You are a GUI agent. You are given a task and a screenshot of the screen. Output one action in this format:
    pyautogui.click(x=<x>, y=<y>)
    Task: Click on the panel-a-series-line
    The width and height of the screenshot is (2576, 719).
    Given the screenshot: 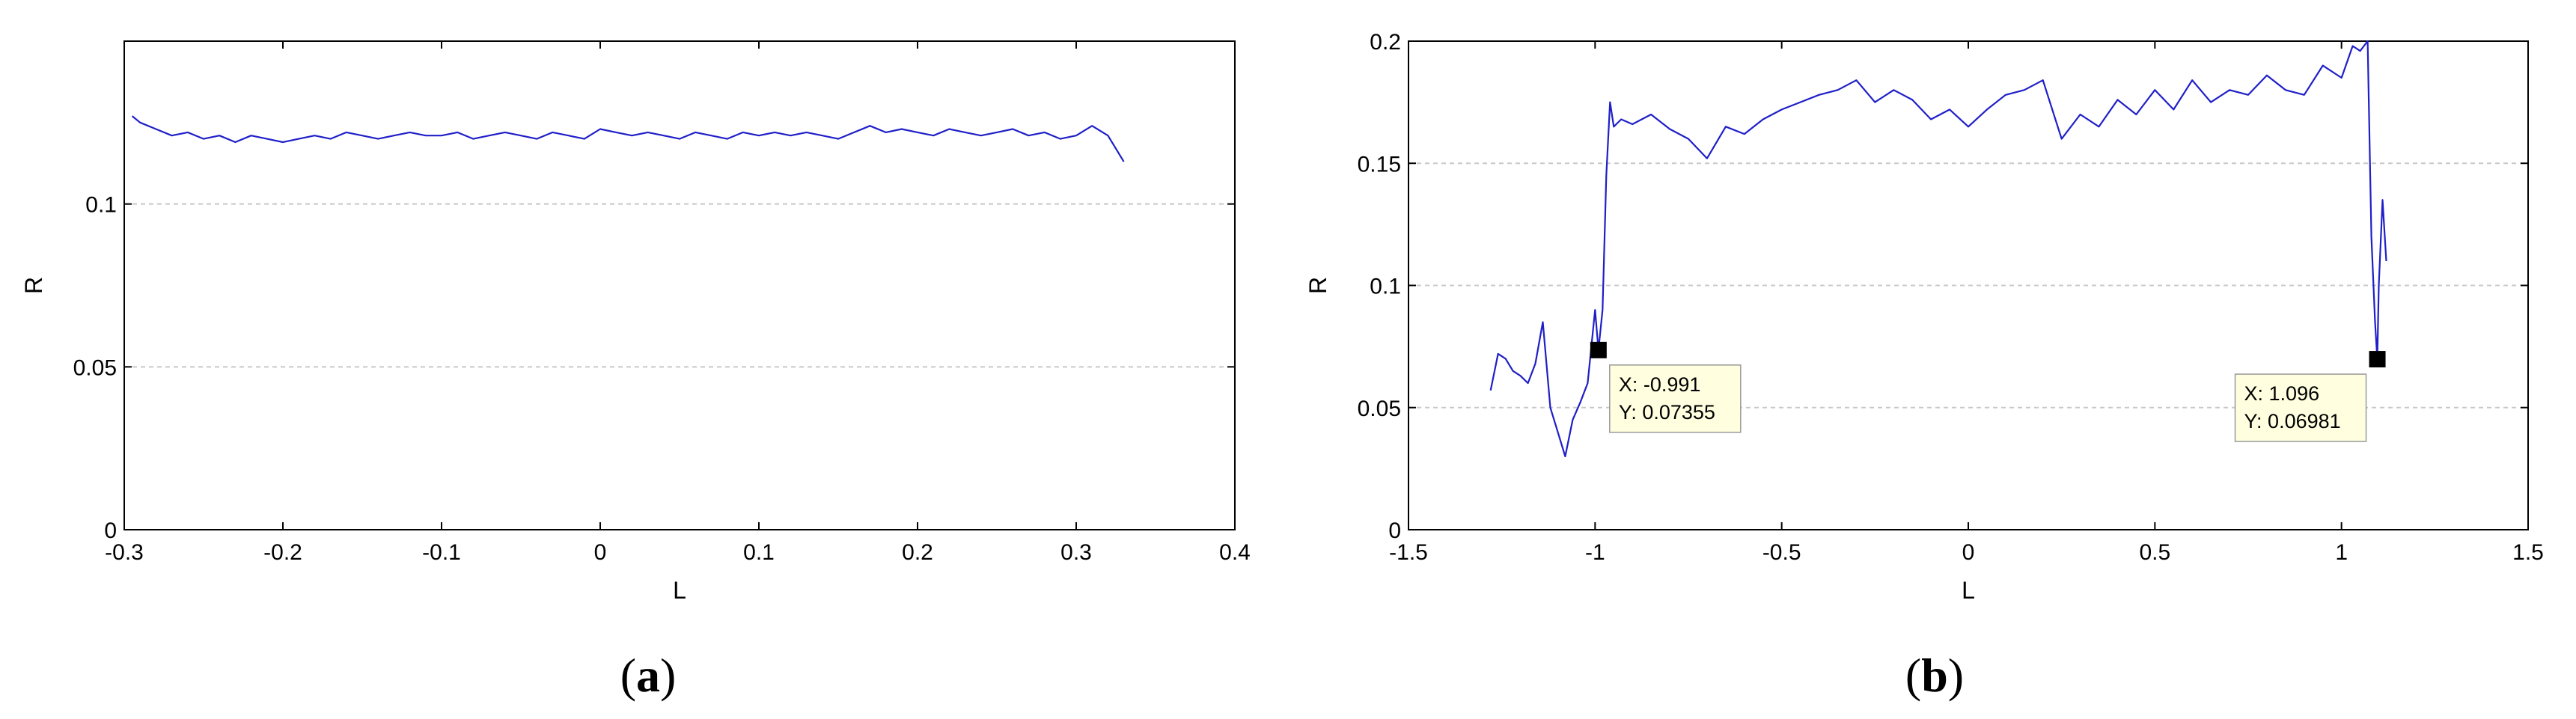 What is the action you would take?
    pyautogui.click(x=628, y=138)
    